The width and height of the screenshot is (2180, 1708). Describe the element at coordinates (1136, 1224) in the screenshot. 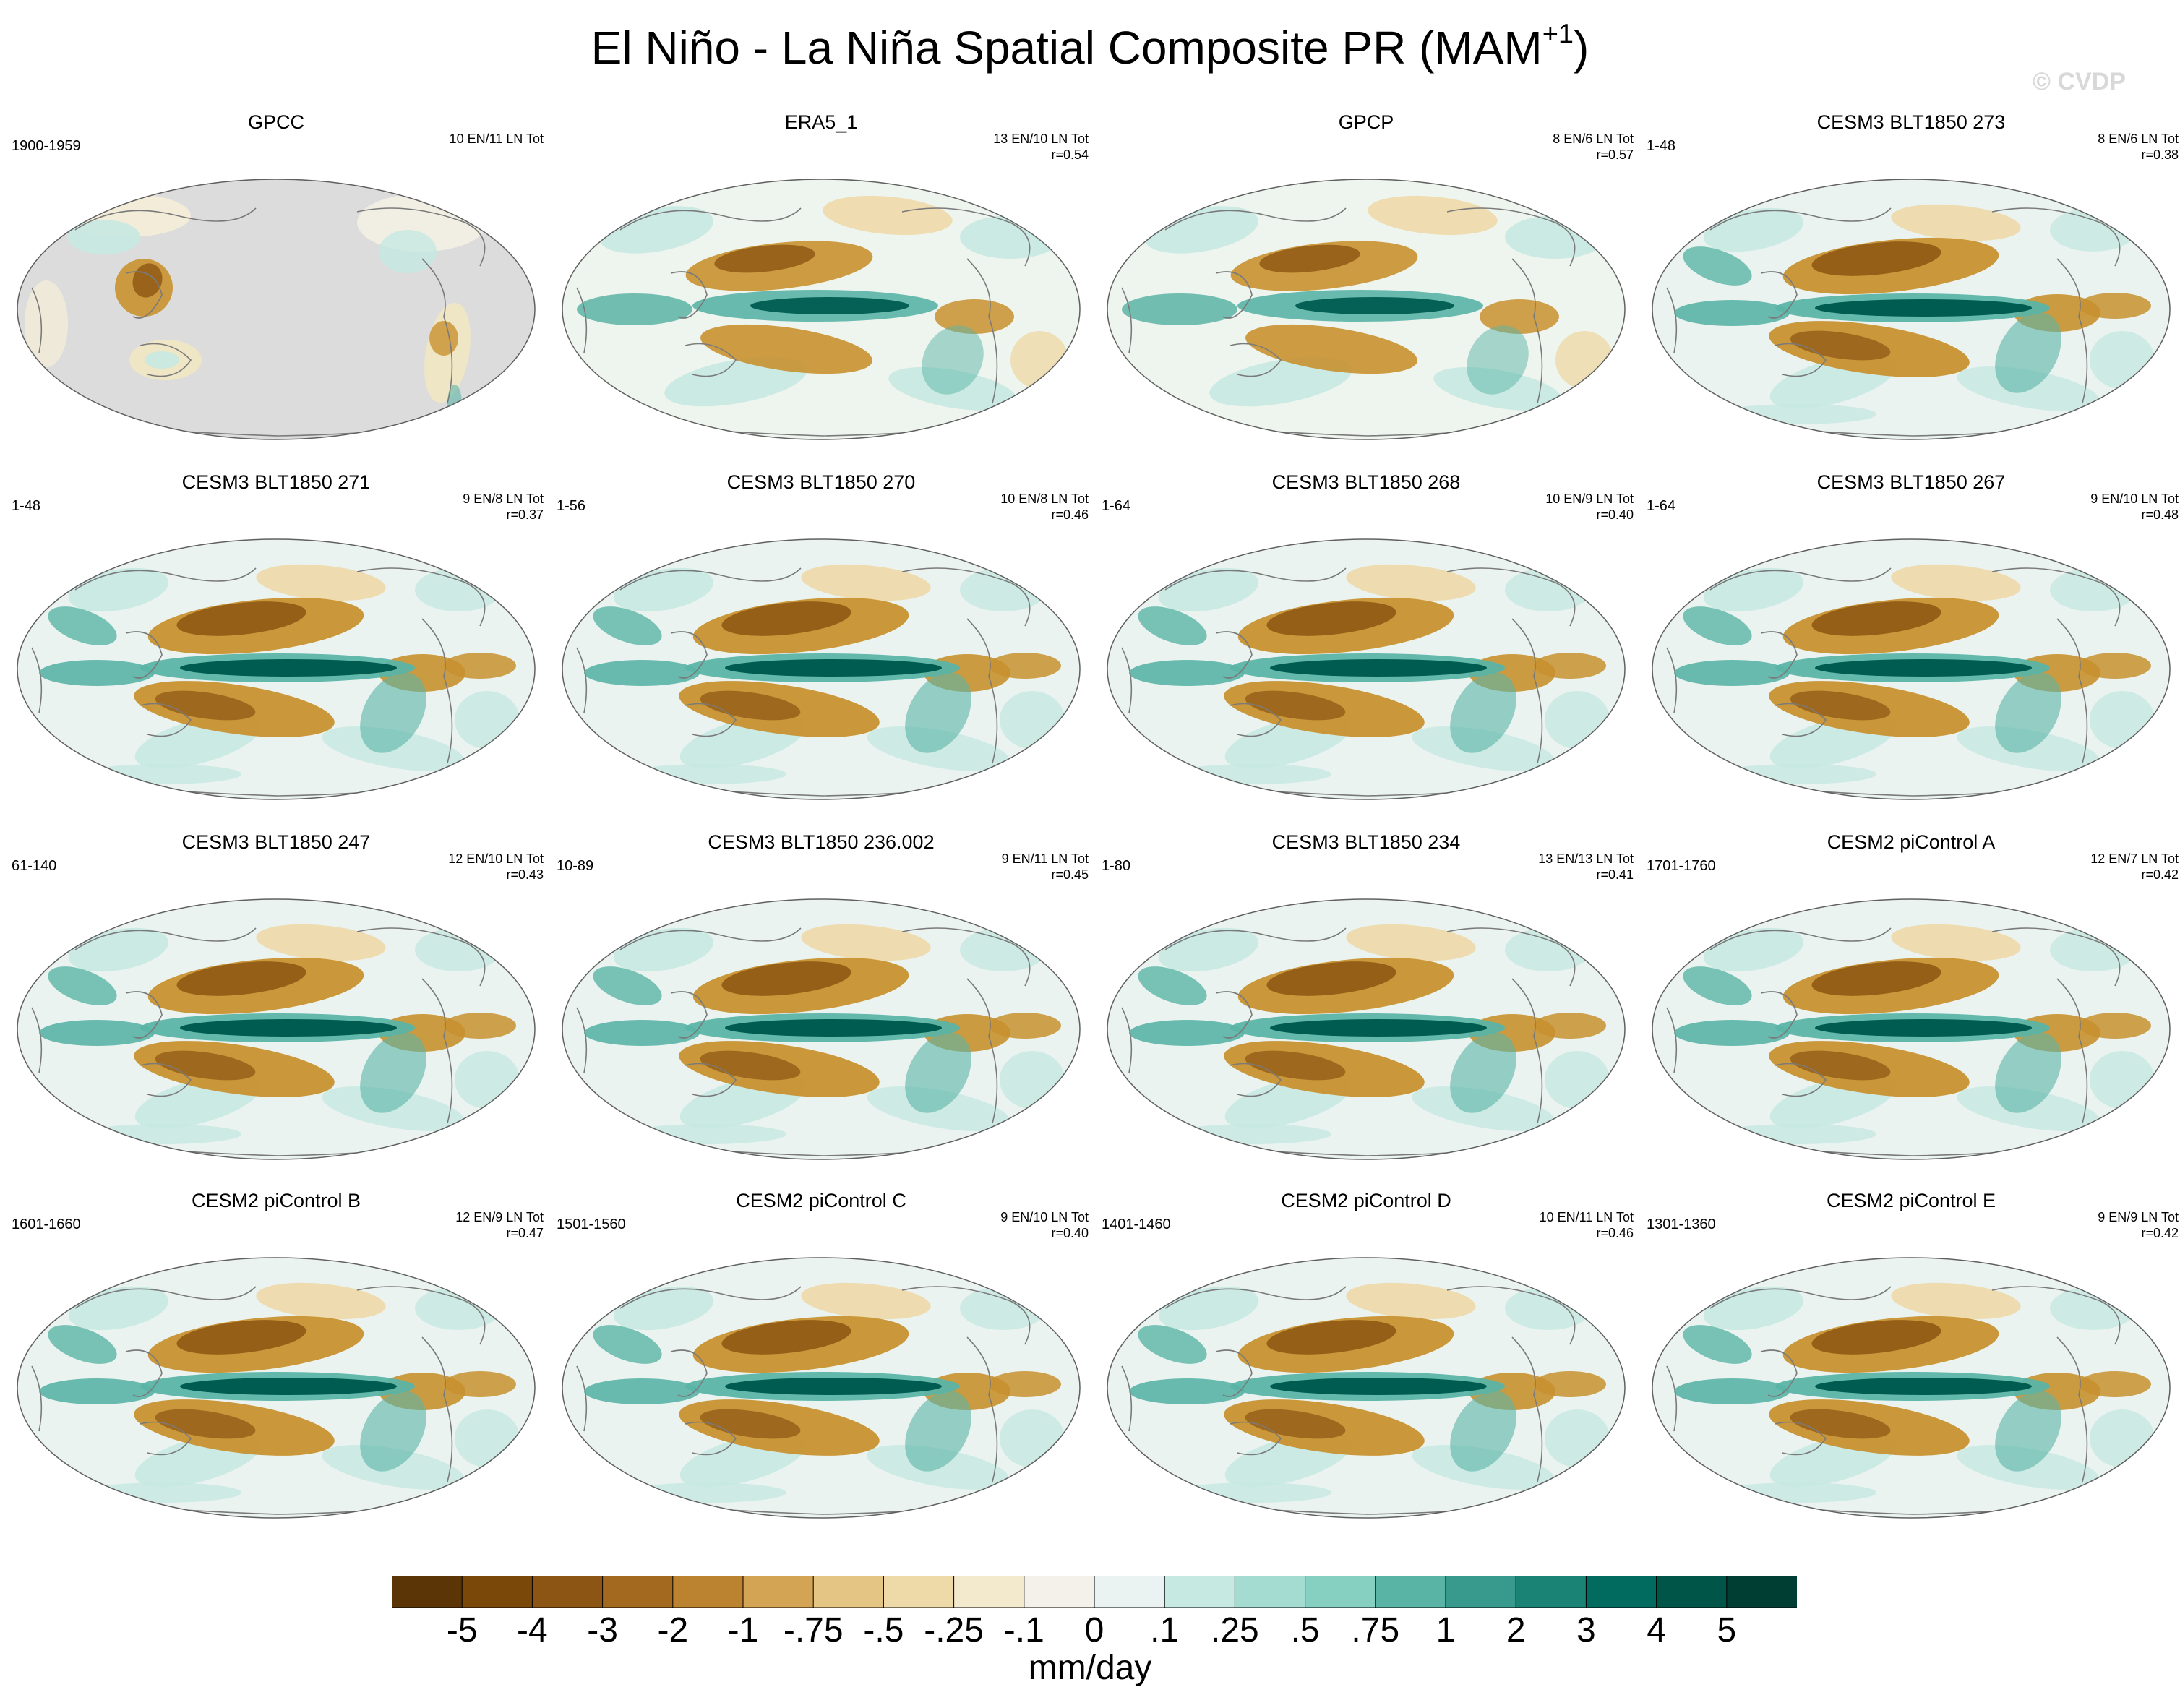

I see `panel-period: 1401-1460` at that location.